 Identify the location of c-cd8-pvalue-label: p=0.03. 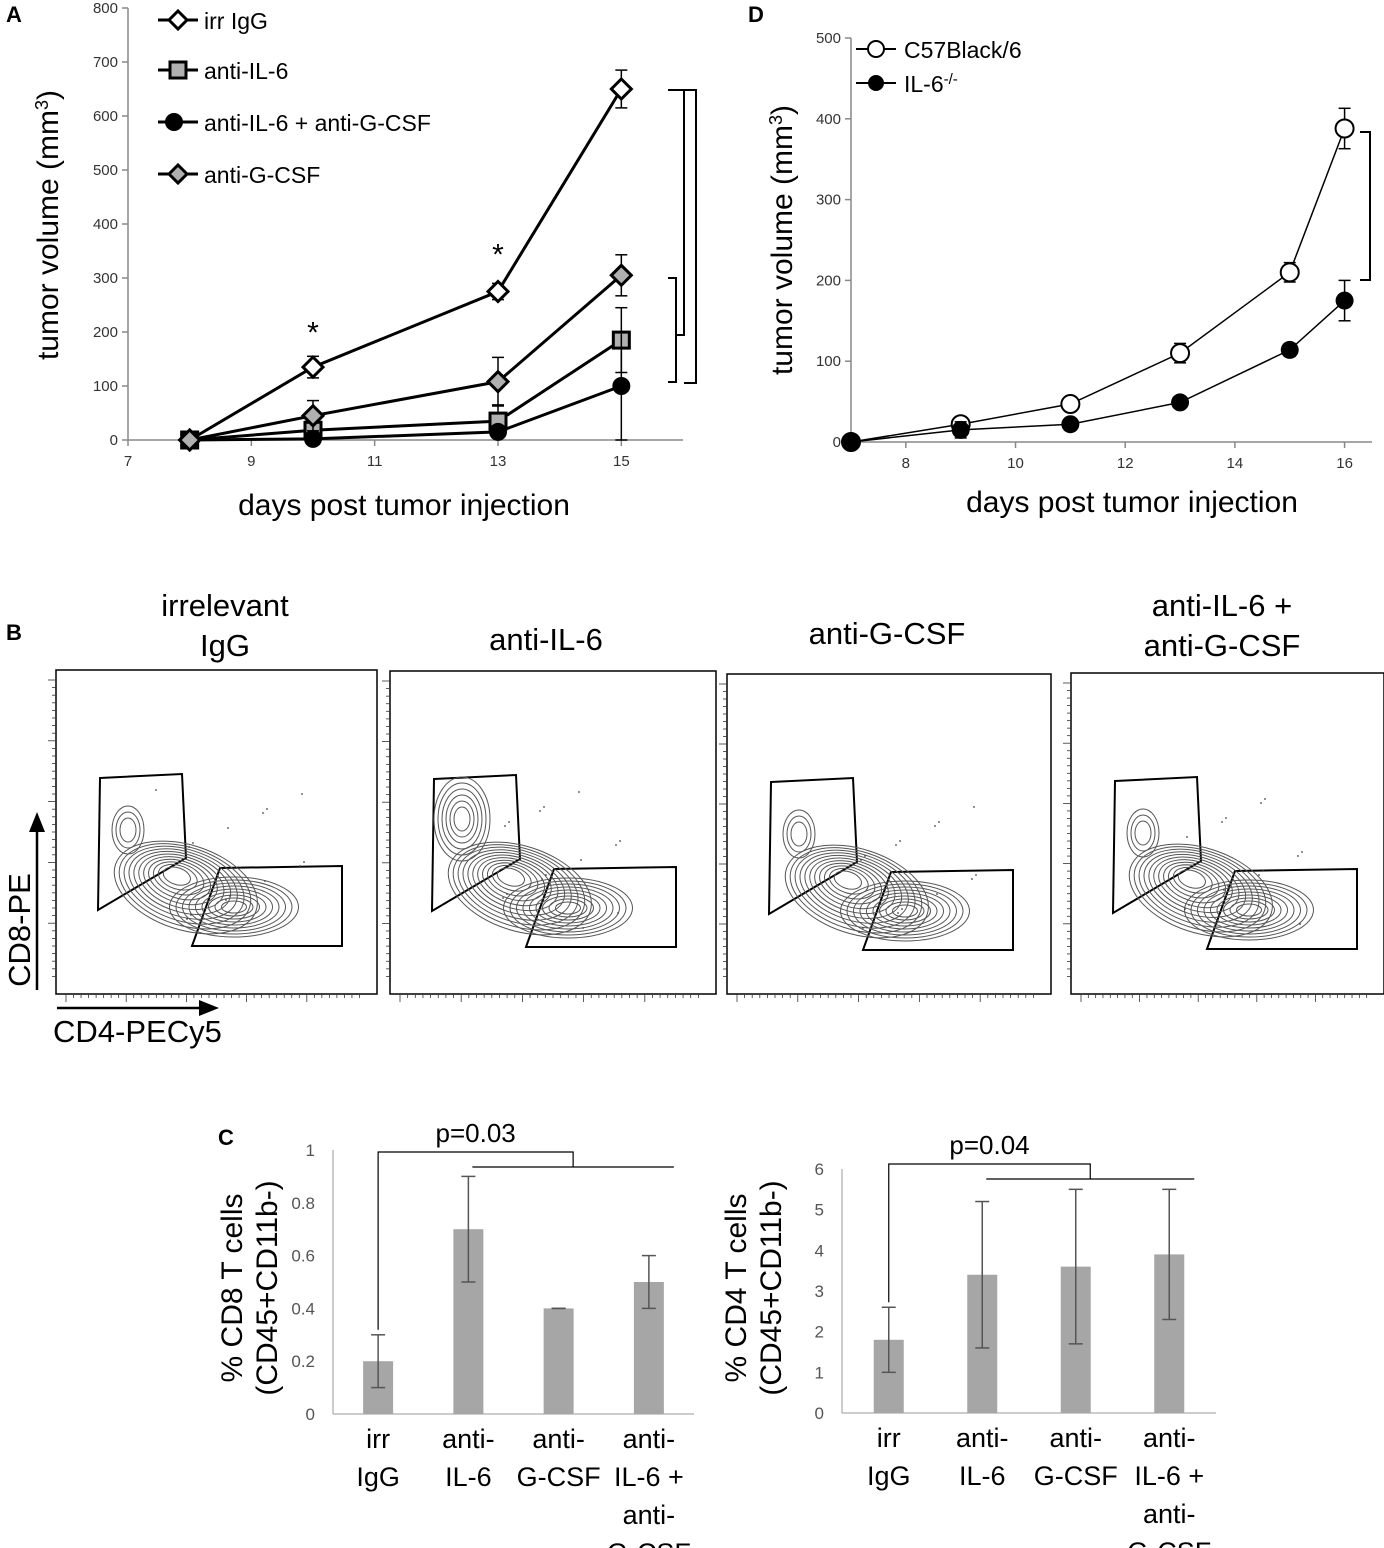
(476, 1133).